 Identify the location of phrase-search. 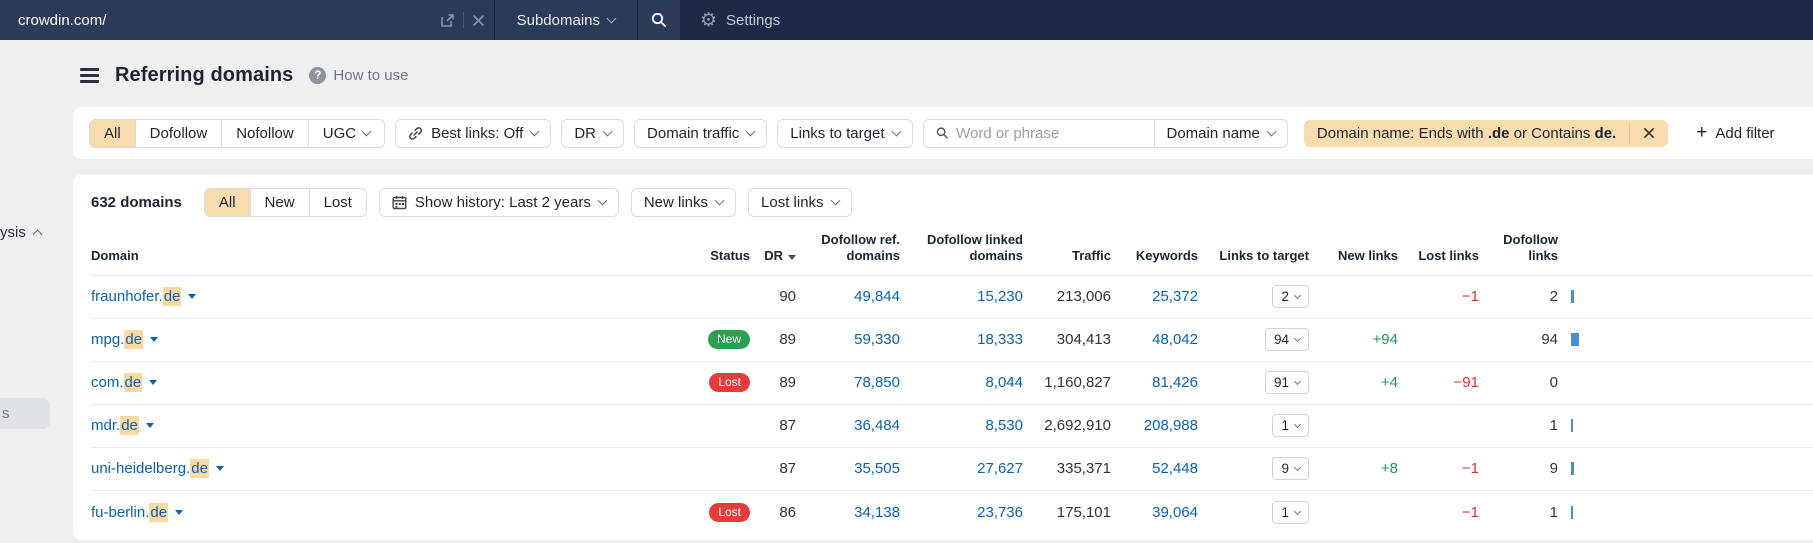
(1039, 133).